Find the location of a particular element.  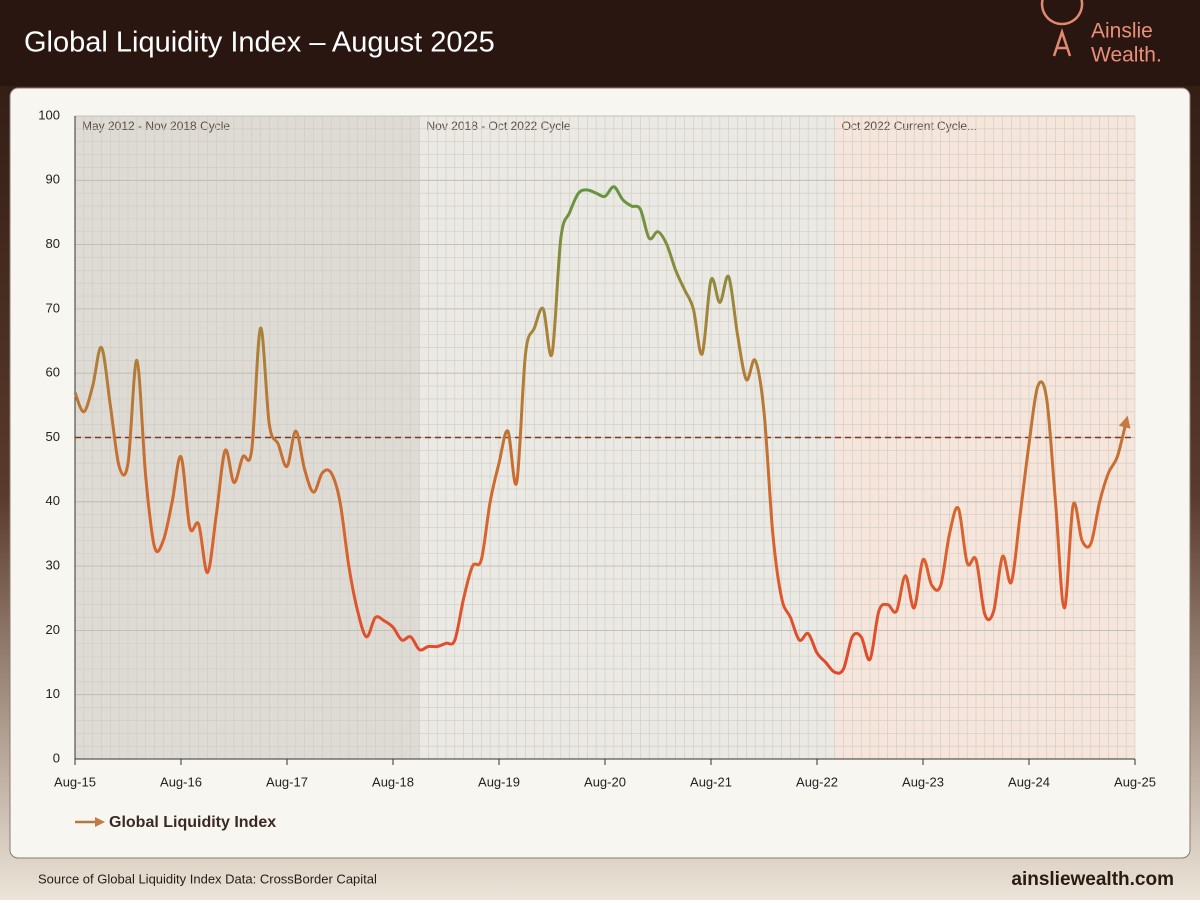

cycle-label: May 2012 - Nov 2018 Cycle is located at coordinates (156, 126).